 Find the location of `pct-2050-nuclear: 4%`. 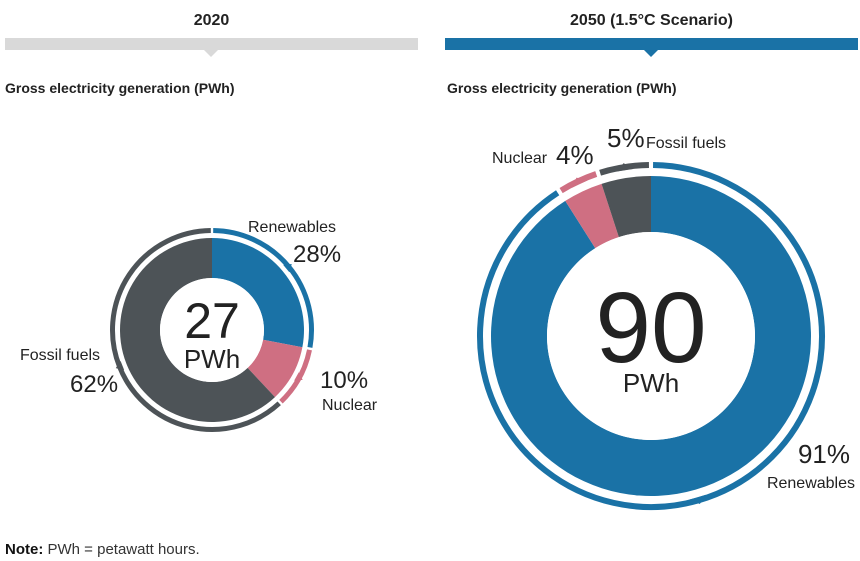

pct-2050-nuclear: 4% is located at coordinates (575, 155).